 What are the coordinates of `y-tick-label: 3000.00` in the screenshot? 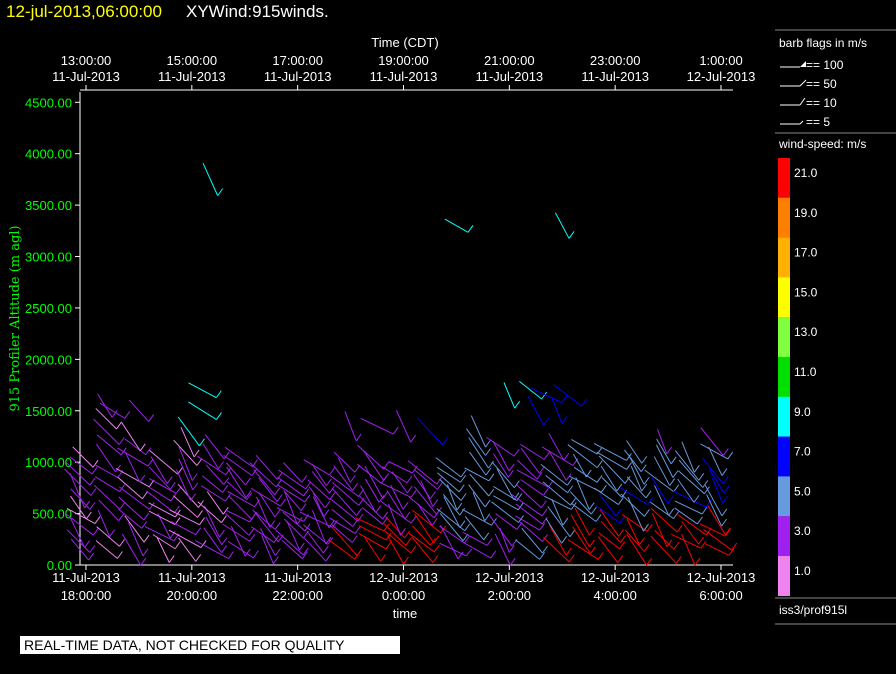 It's located at (48, 257).